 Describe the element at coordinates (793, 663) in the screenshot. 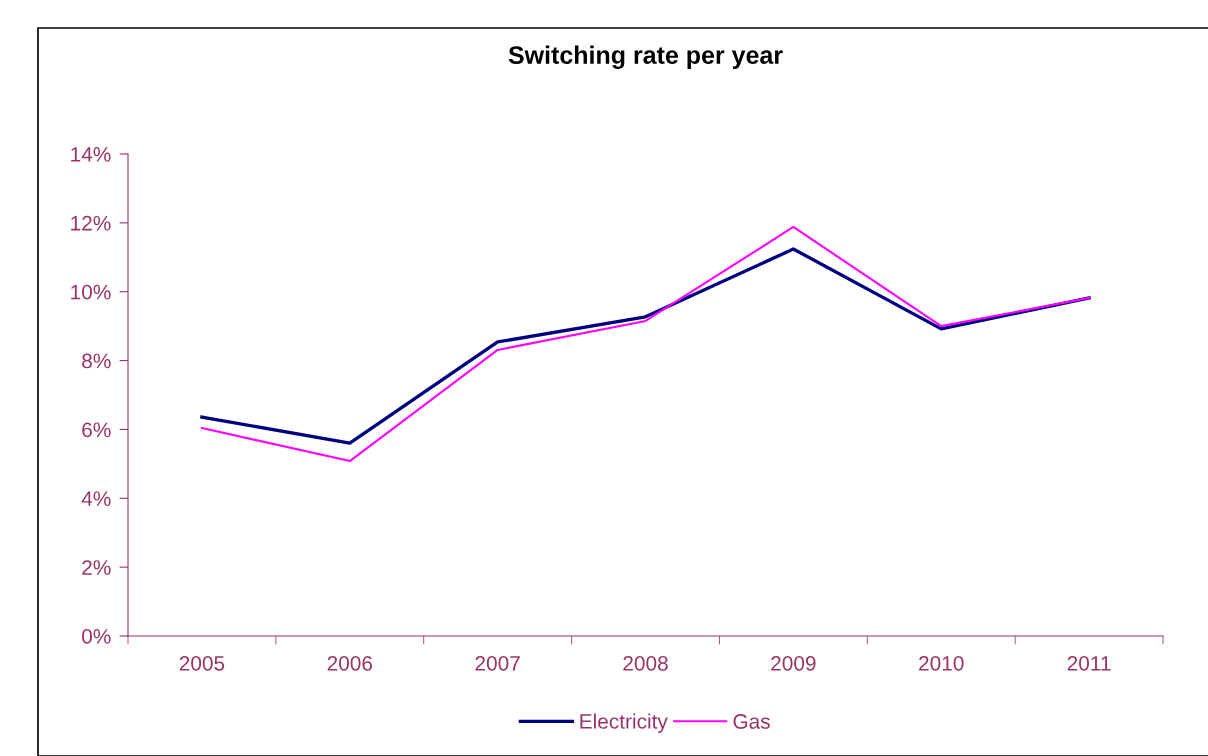

I see `x-tick-label: 2009` at that location.